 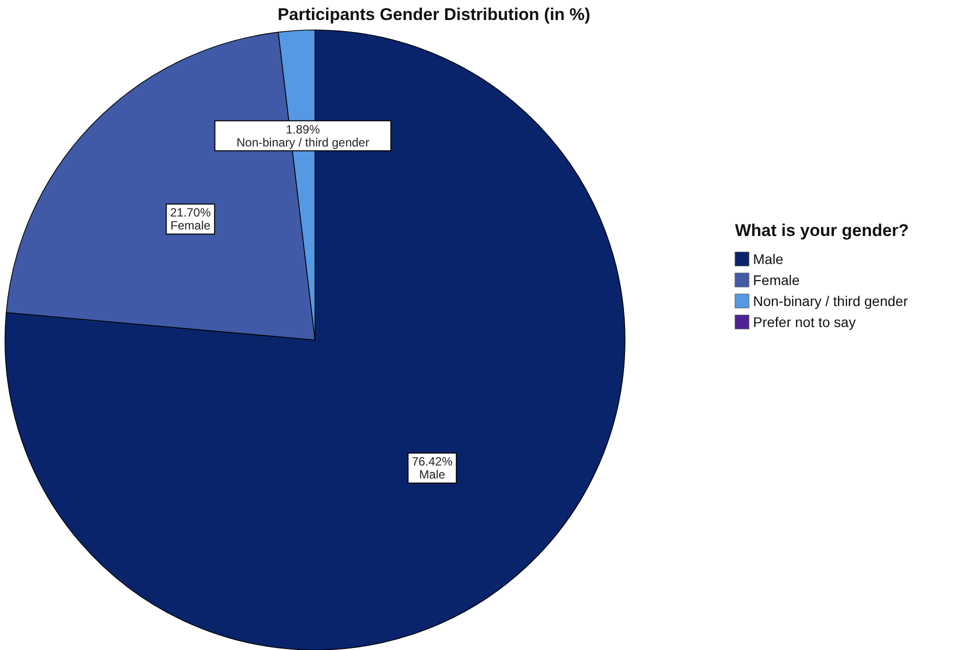 I want to click on legend-label: Female, so click(x=776, y=280).